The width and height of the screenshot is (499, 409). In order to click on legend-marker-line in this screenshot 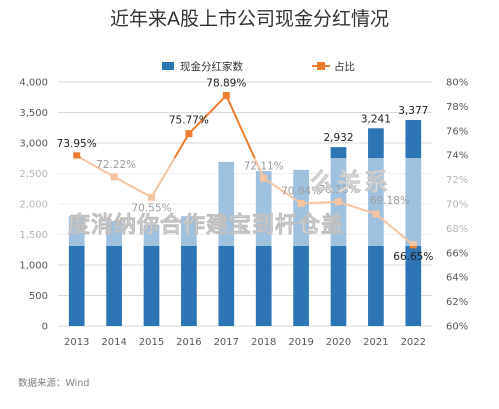, I will do `click(321, 66)`.